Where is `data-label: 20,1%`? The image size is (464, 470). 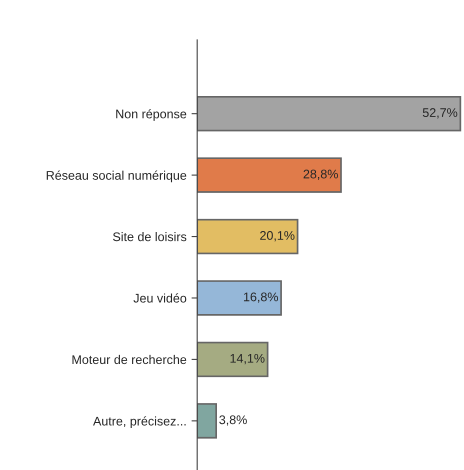
data-label: 20,1% is located at coordinates (277, 236).